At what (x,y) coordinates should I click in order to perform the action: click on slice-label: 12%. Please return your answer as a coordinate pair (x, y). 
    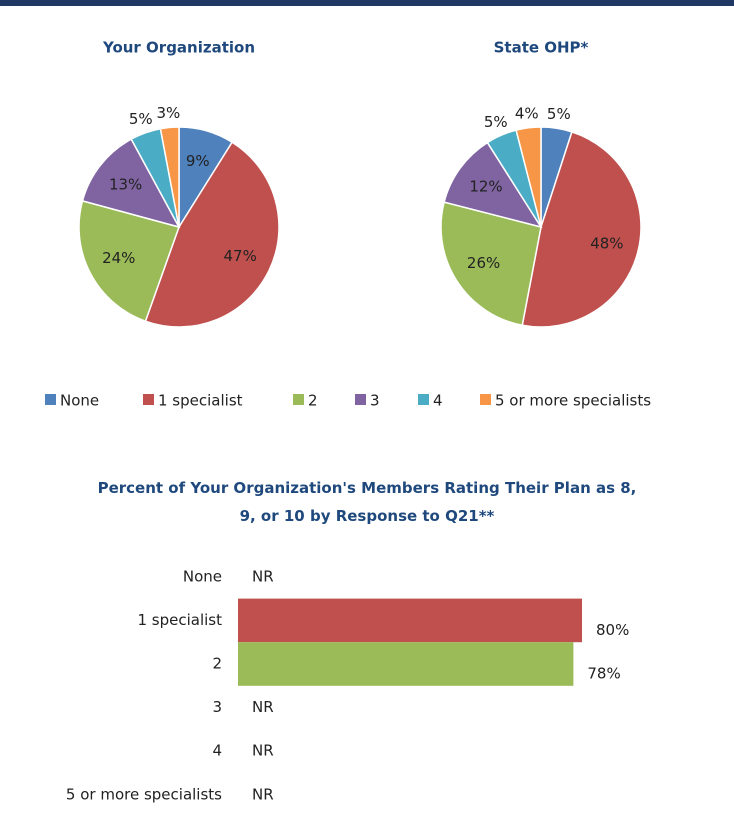
    Looking at the image, I should click on (485, 187).